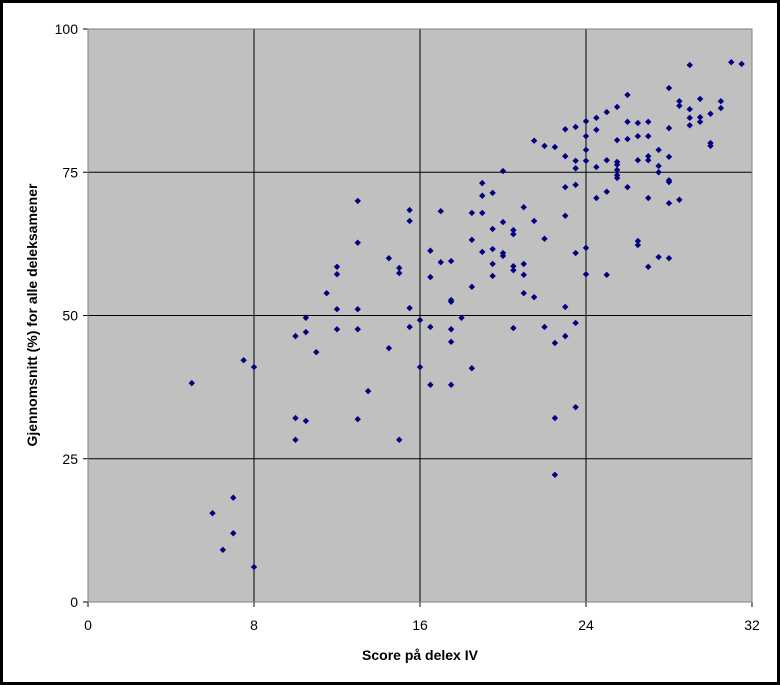 This screenshot has height=685, width=780. I want to click on y-tick-label: 75, so click(70, 172).